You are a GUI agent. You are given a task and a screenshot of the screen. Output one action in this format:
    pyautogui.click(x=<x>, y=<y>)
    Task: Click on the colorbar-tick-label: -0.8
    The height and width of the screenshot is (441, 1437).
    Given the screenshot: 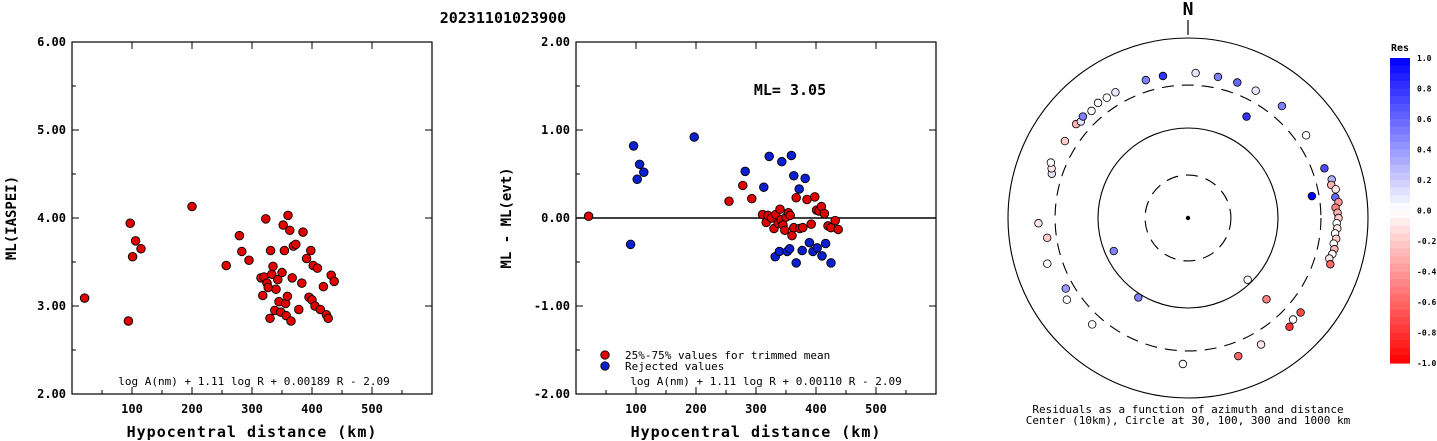 What is the action you would take?
    pyautogui.click(x=1426, y=333)
    